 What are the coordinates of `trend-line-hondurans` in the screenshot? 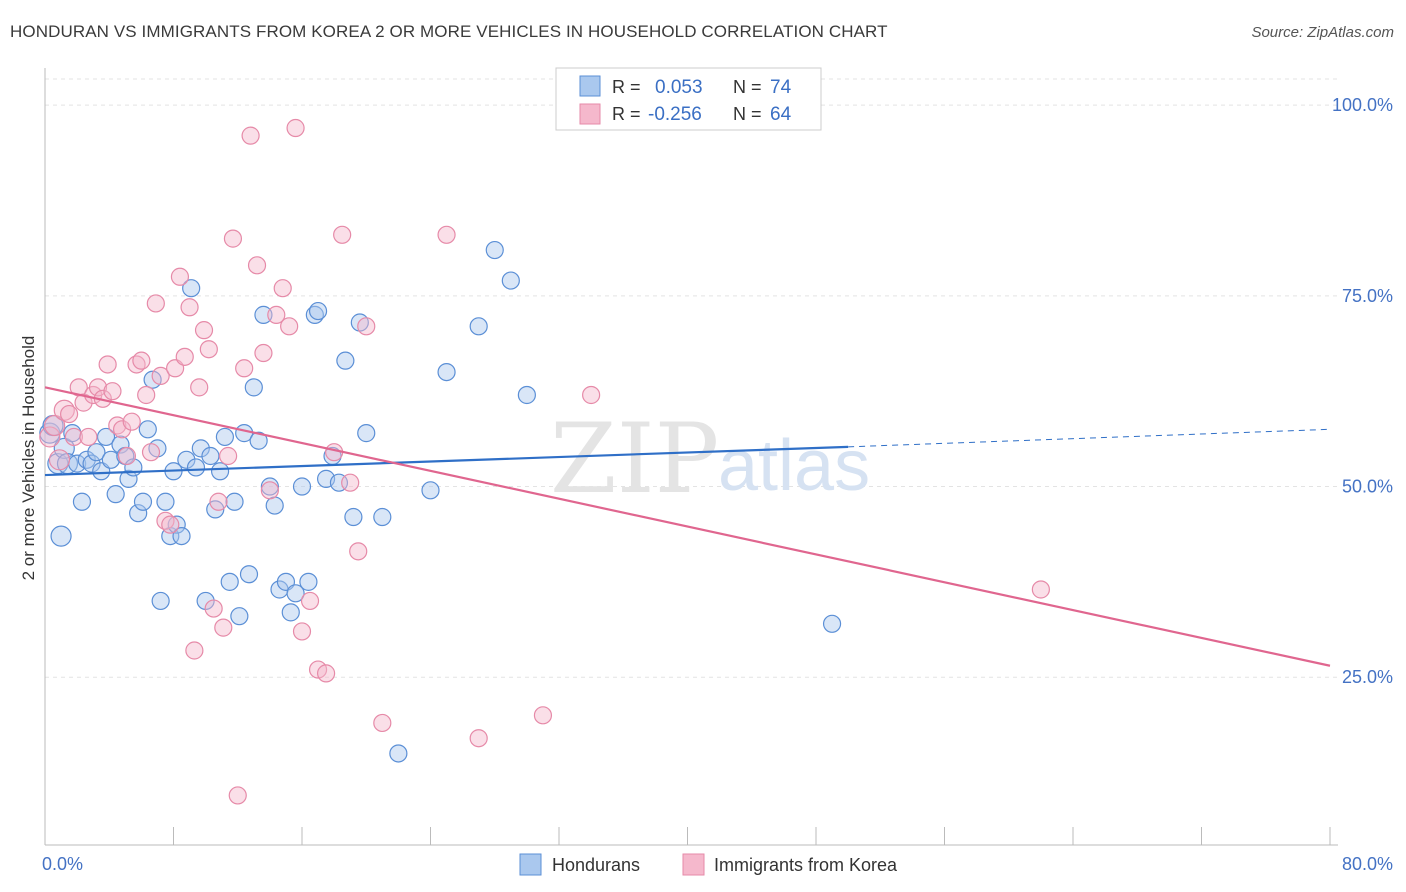 It's located at (446, 461).